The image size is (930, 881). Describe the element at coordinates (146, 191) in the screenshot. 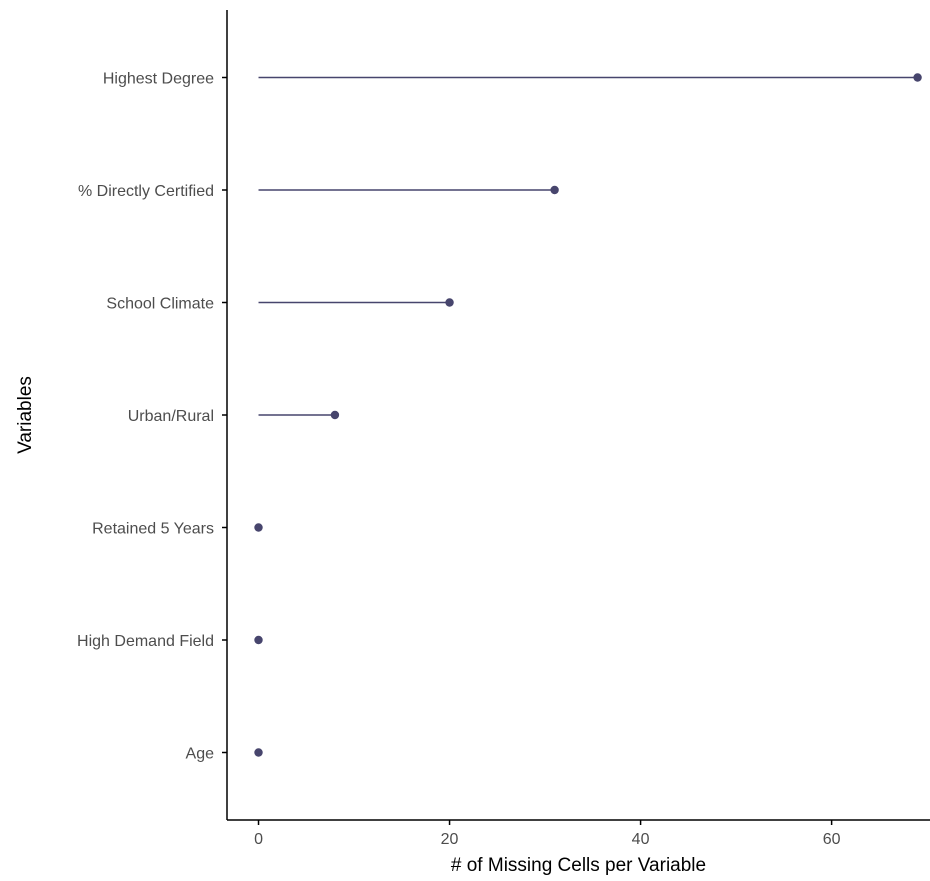

I see `y-tick-label: % Directly Certified` at that location.